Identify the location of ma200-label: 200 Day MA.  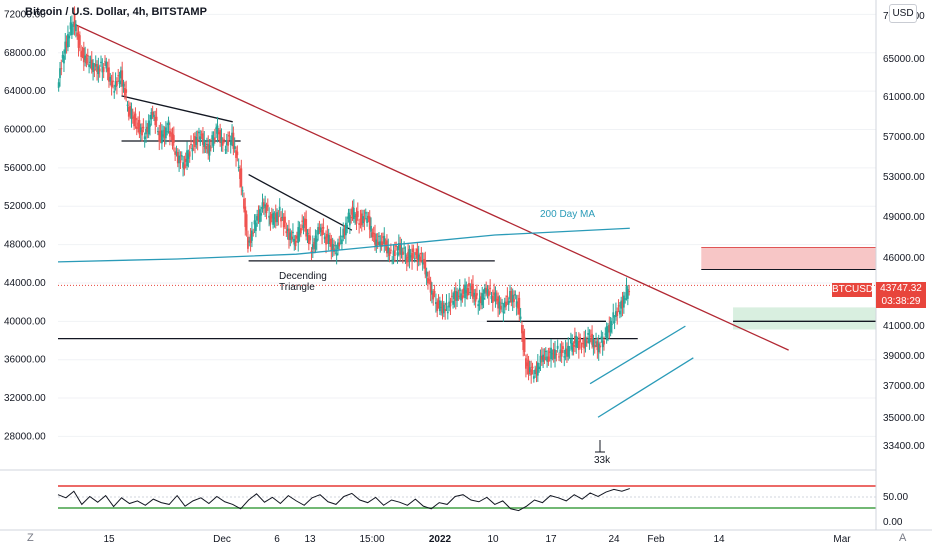
(567, 214).